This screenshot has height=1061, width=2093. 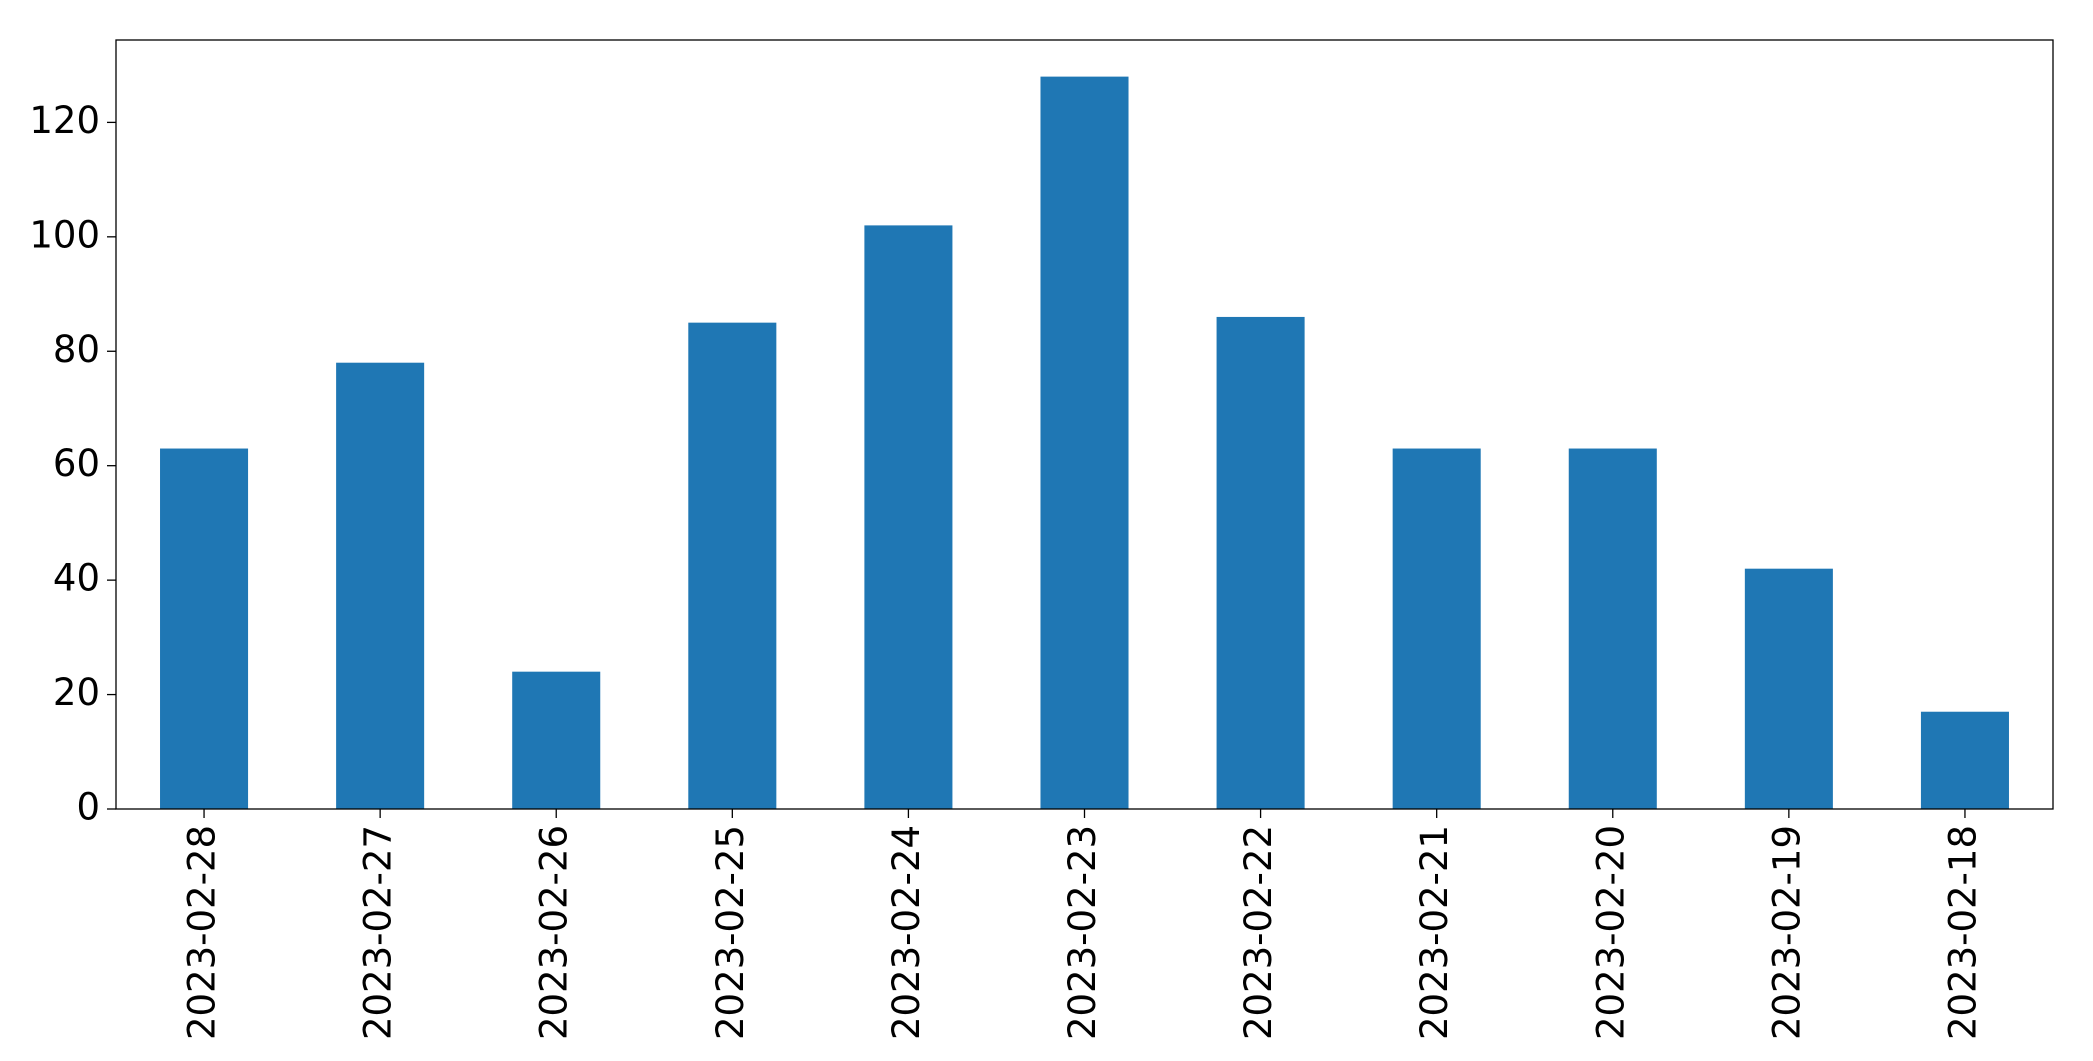 I want to click on x-tick-label: 2023-02-22, so click(x=1258, y=932).